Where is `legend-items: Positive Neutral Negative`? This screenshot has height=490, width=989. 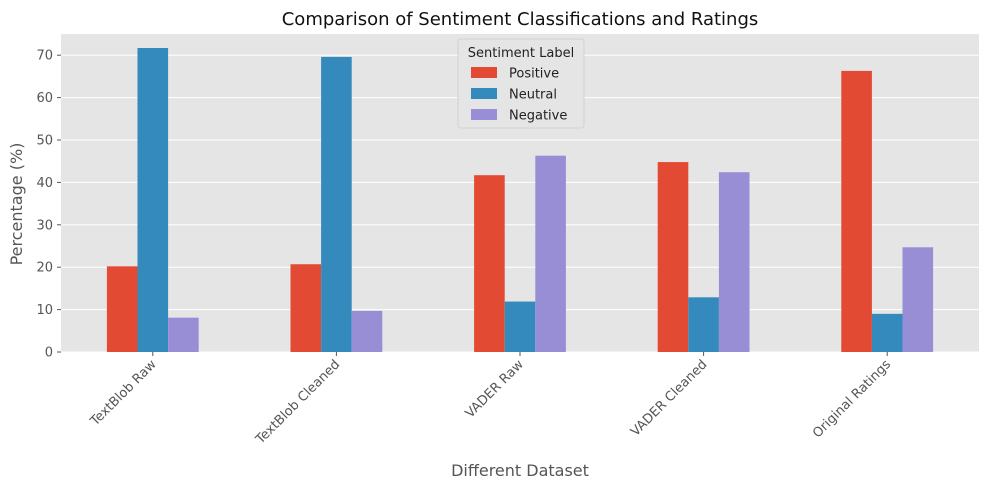
legend-items: Positive Neutral Negative is located at coordinates (519, 95).